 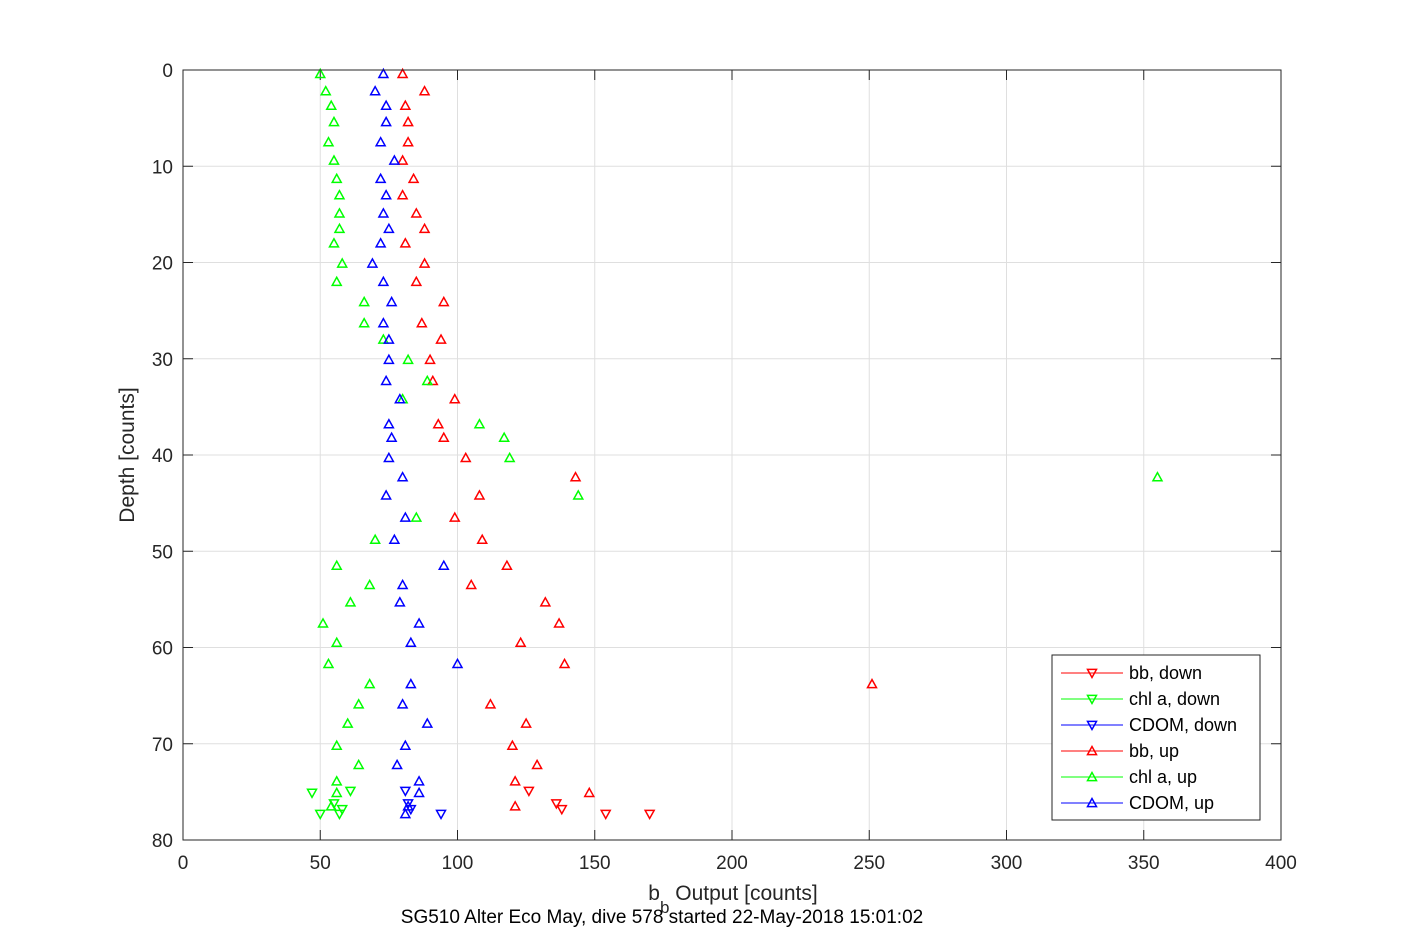 What do you see at coordinates (732, 899) in the screenshot?
I see `x-axis-label: bb Output [counts]` at bounding box center [732, 899].